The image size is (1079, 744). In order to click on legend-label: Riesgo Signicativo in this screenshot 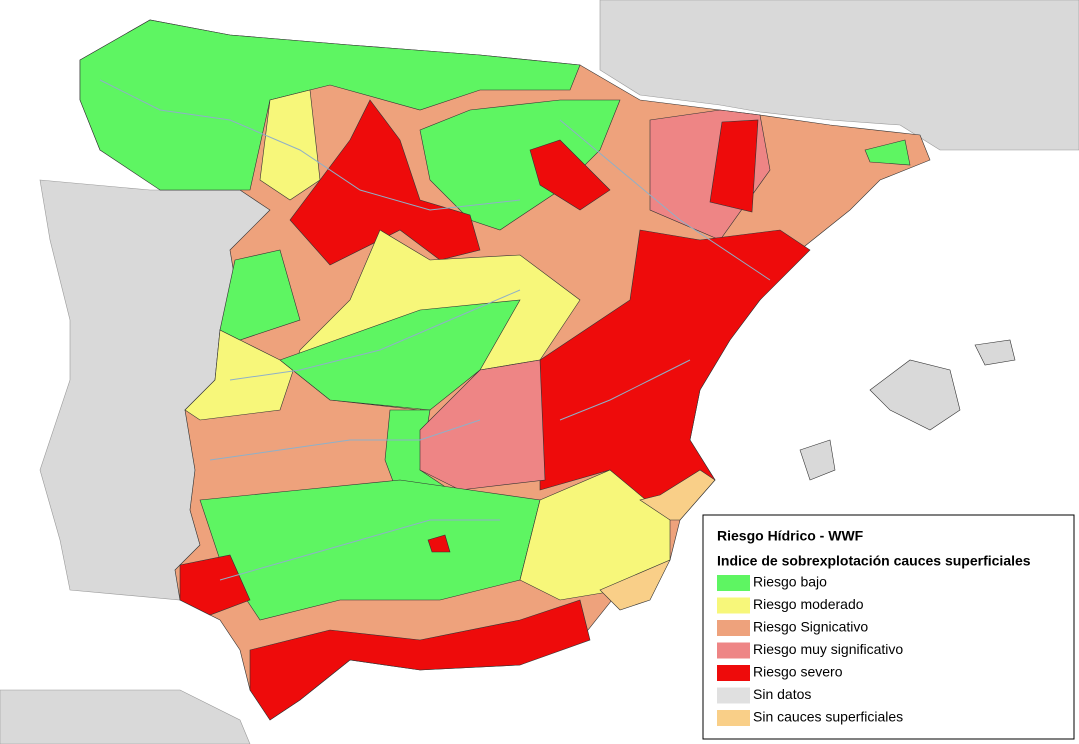, I will do `click(810, 627)`.